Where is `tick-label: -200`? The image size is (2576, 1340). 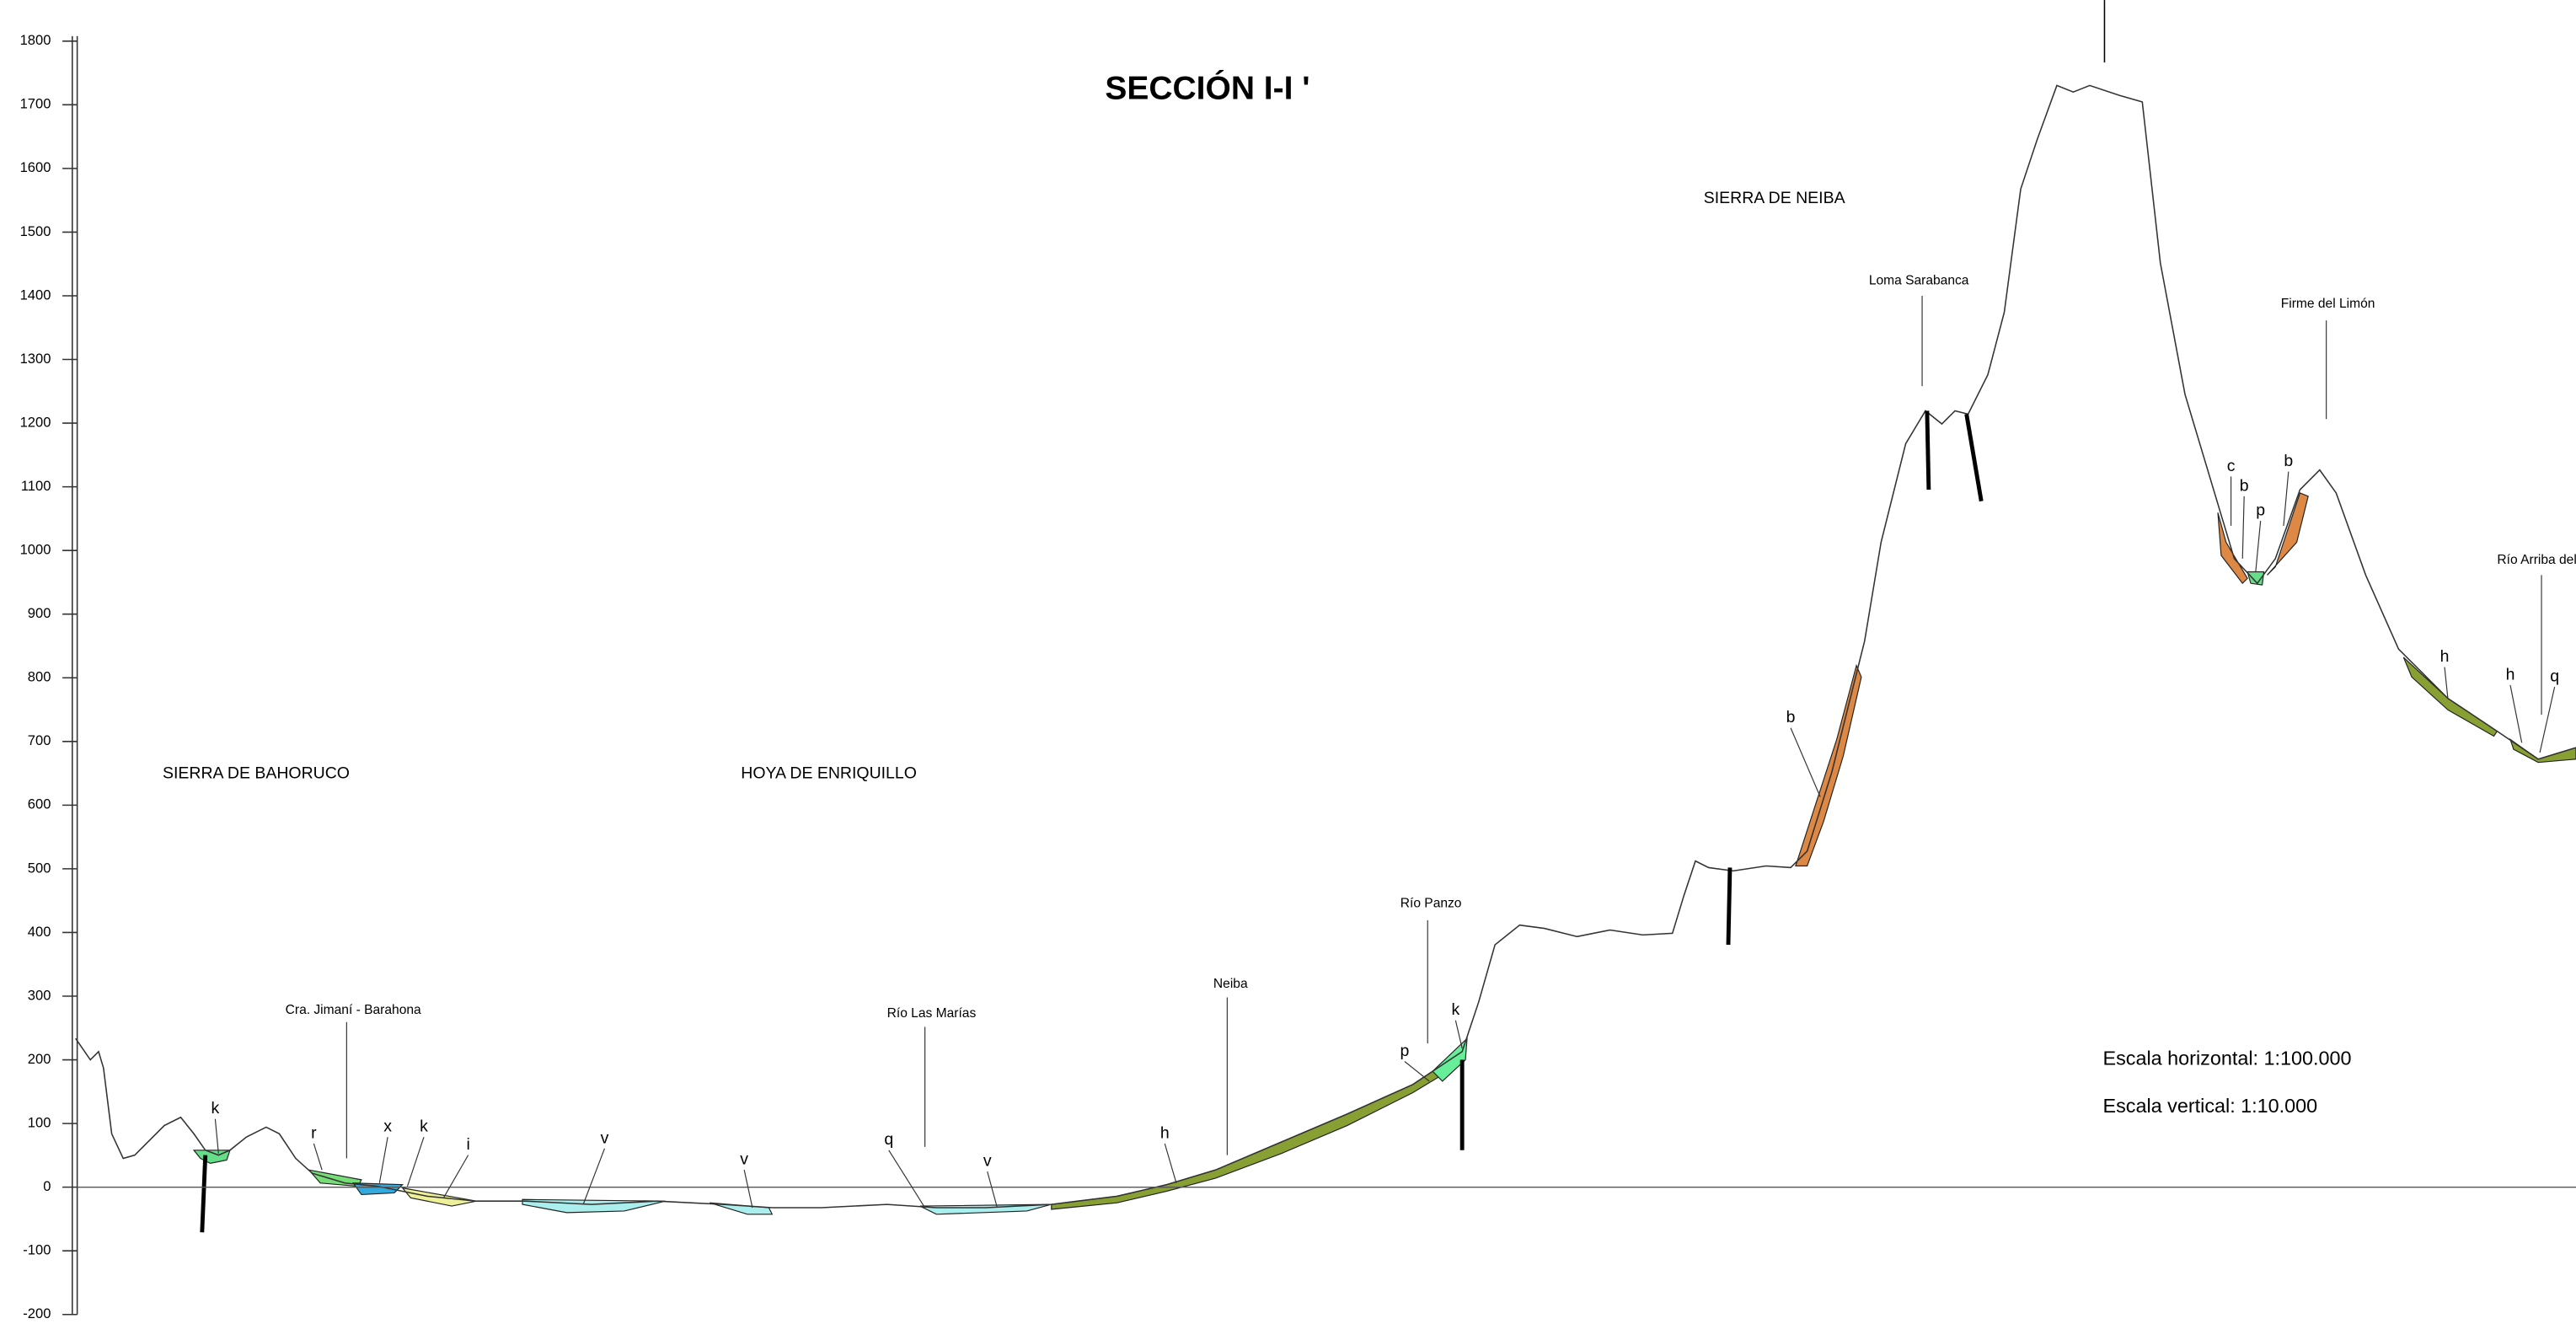
tick-label: -200 is located at coordinates (37, 1313).